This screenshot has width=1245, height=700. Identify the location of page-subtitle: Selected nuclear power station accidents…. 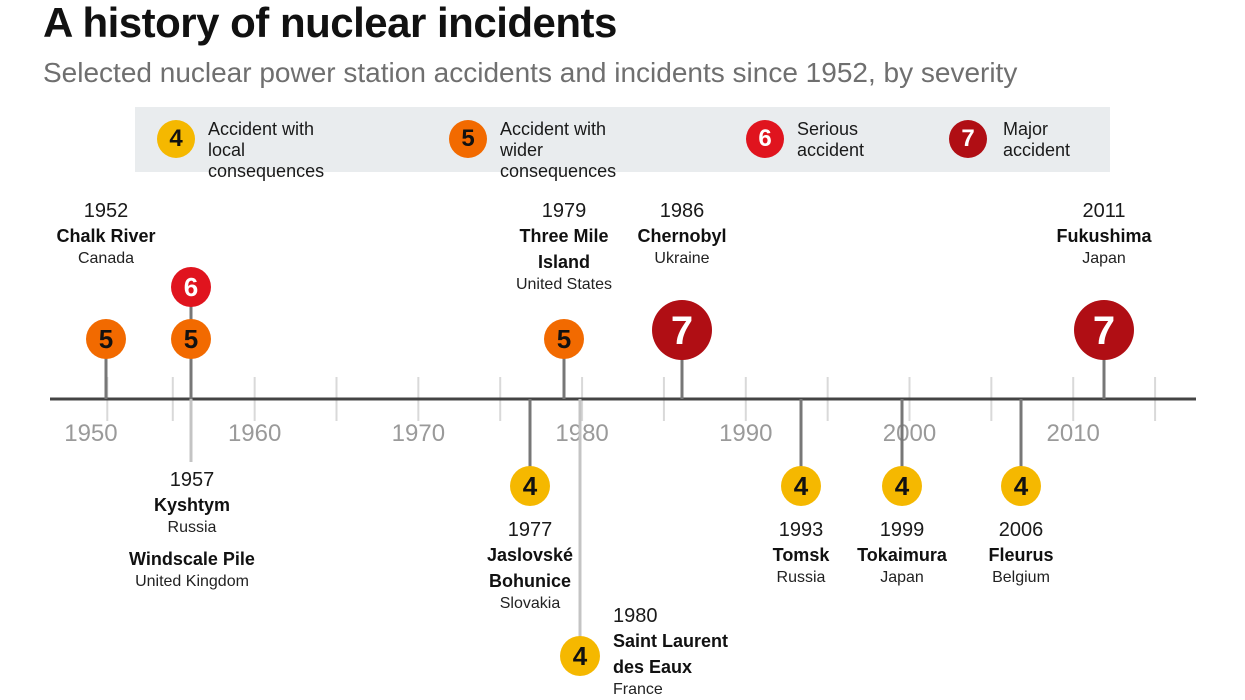
(530, 72).